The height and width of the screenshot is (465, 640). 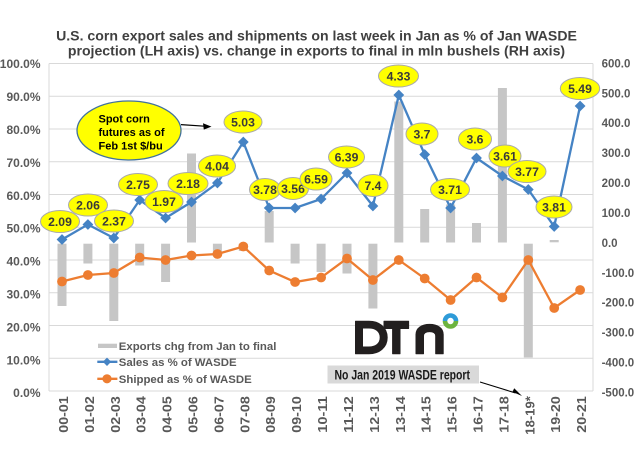 I want to click on svg-text: 03-04, so click(x=142, y=414).